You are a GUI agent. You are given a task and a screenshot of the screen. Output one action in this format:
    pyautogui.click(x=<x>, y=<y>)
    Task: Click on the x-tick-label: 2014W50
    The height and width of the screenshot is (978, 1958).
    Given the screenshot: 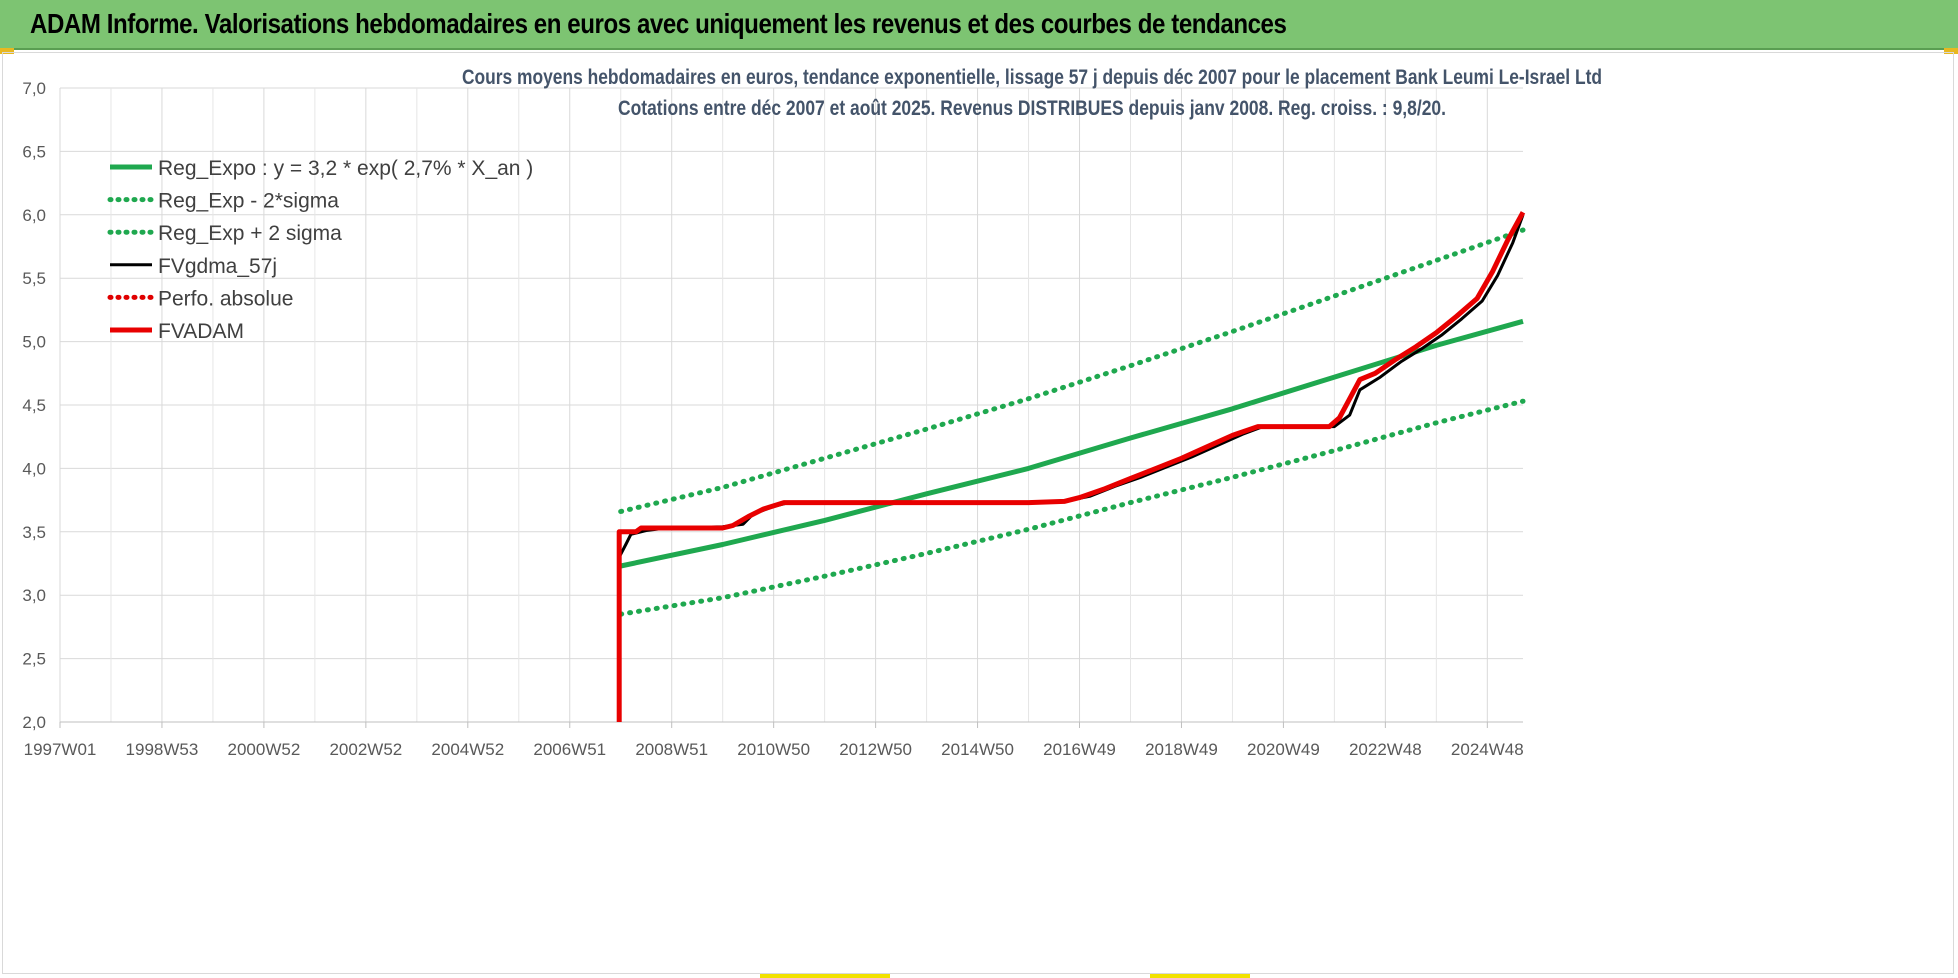 What is the action you would take?
    pyautogui.click(x=977, y=749)
    